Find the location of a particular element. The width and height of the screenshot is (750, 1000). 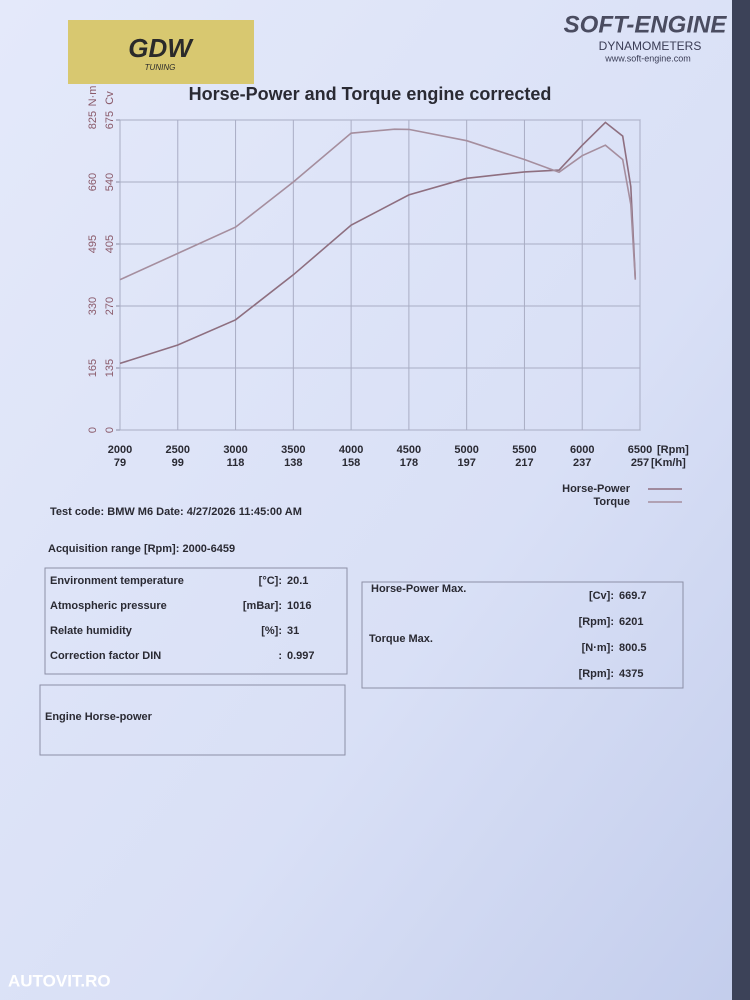

speed-tick-label: 257 is located at coordinates (640, 463).